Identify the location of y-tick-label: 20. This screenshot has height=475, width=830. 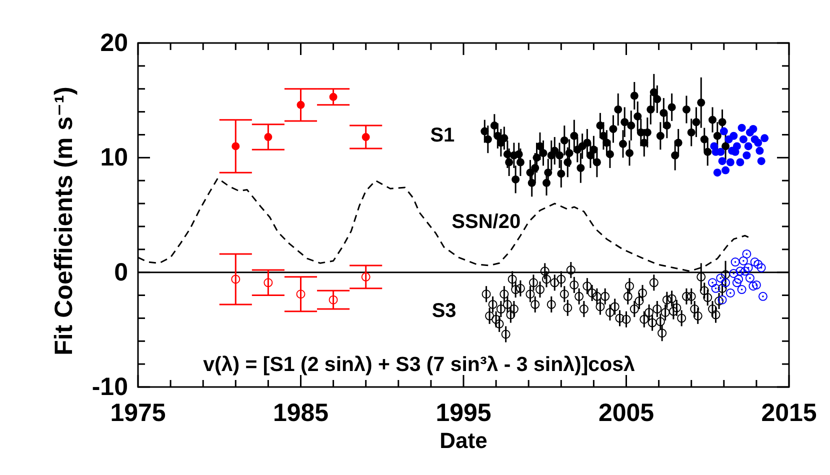
(114, 43).